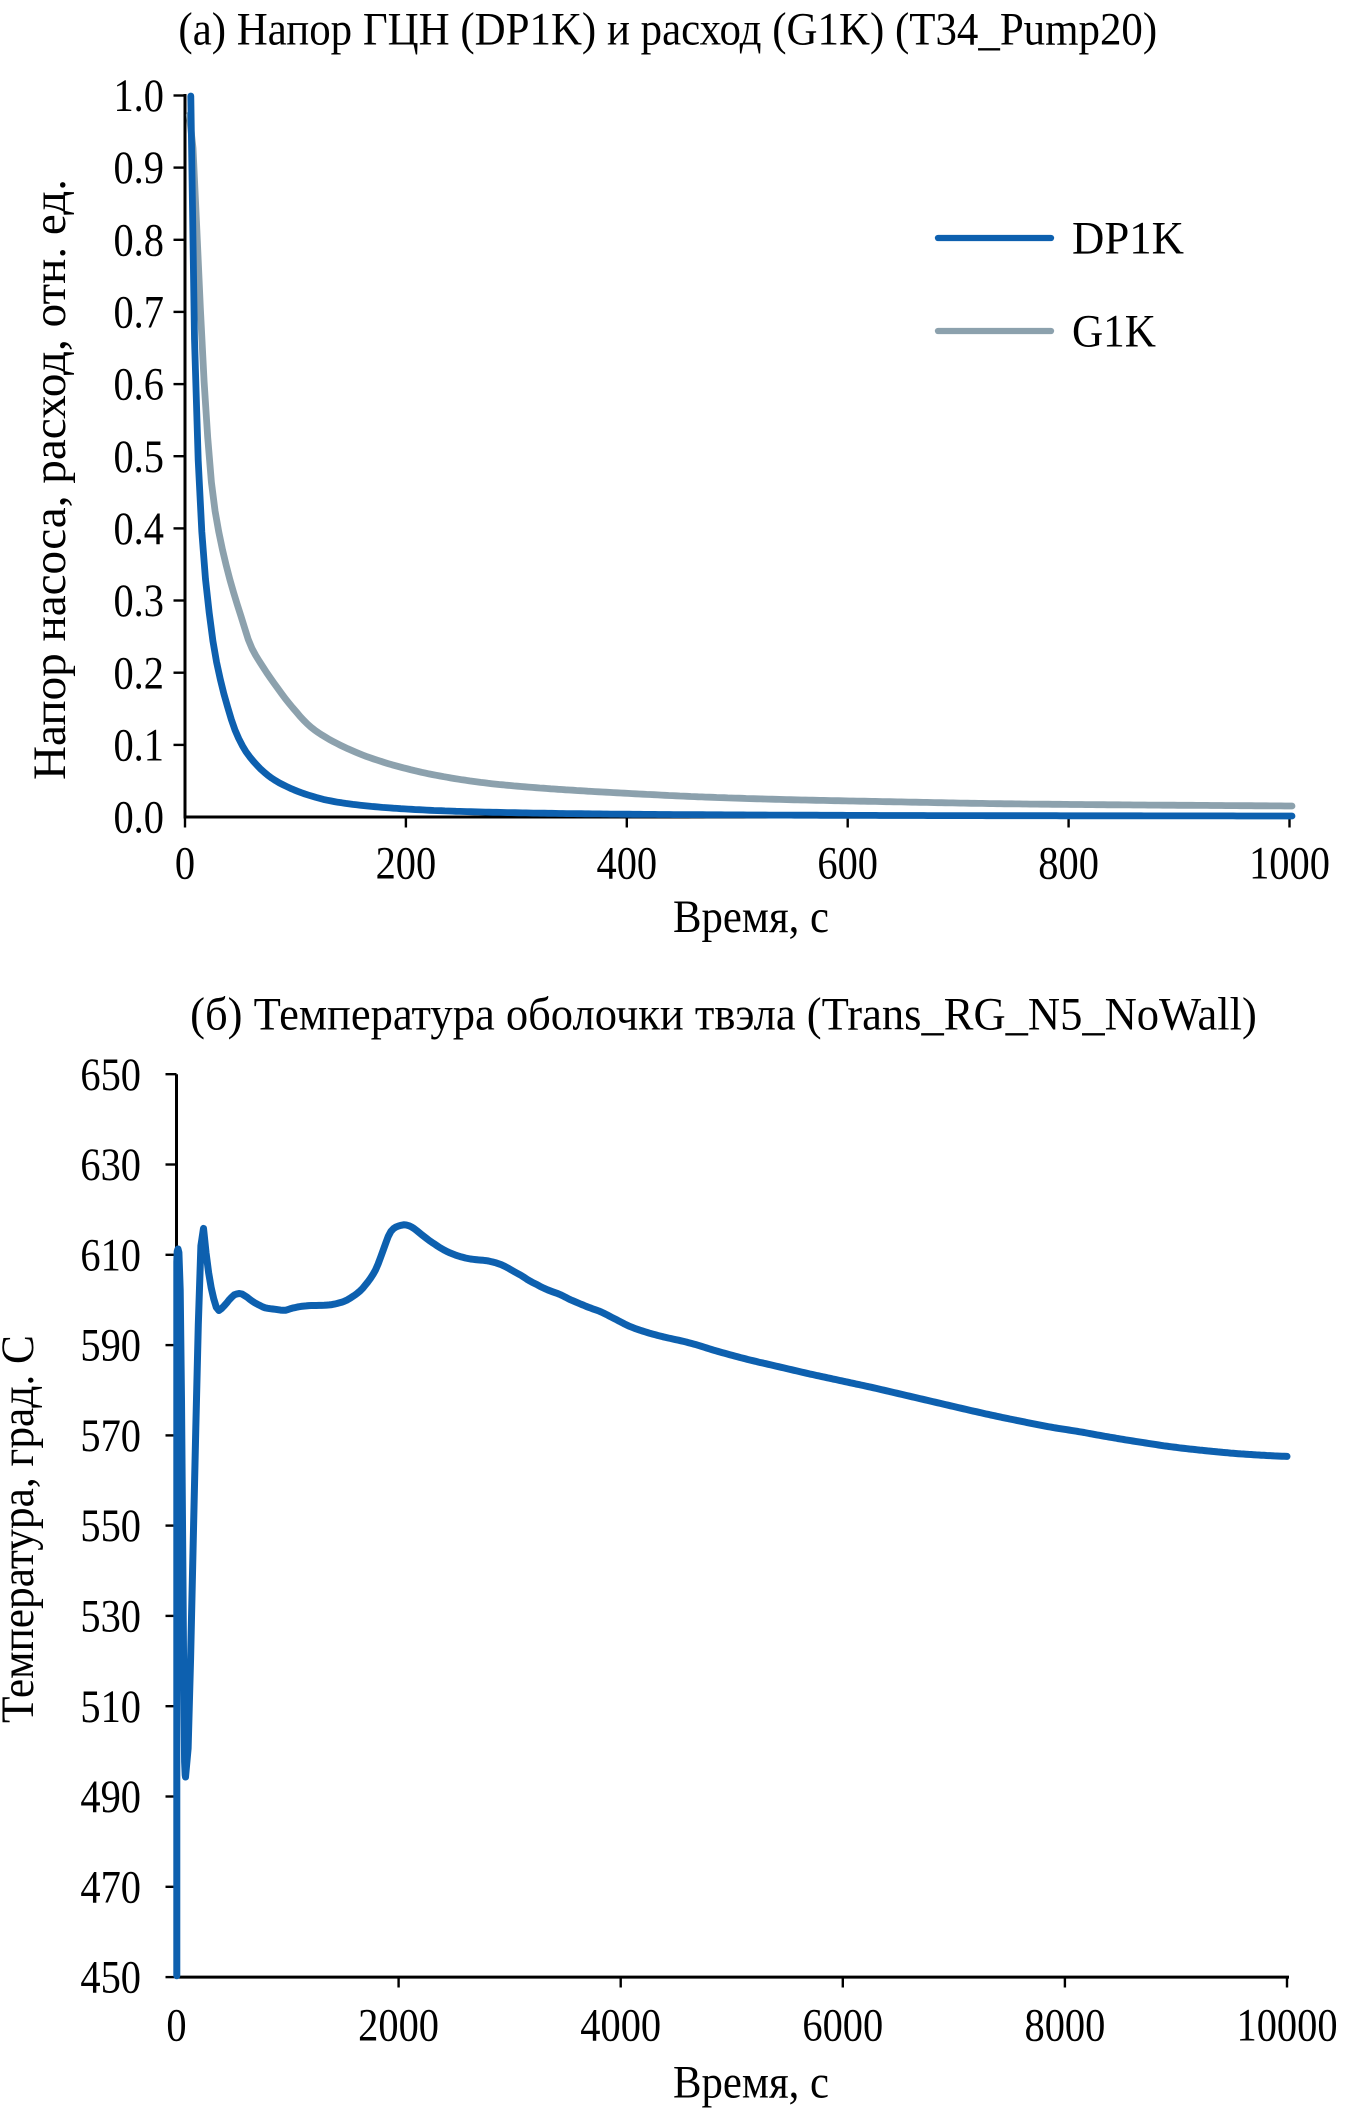 The height and width of the screenshot is (2114, 1354). I want to click on svg-text: 400, so click(626, 863).